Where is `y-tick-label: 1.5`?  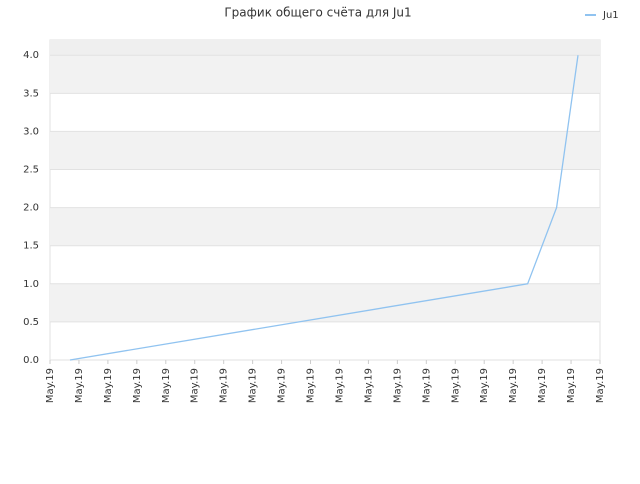
y-tick-label: 1.5 is located at coordinates (31, 246).